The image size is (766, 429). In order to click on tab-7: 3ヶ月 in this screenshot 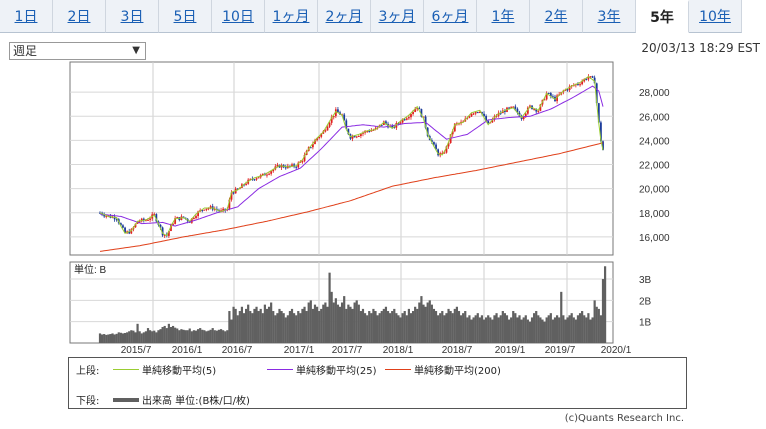, I will do `click(397, 16)`.